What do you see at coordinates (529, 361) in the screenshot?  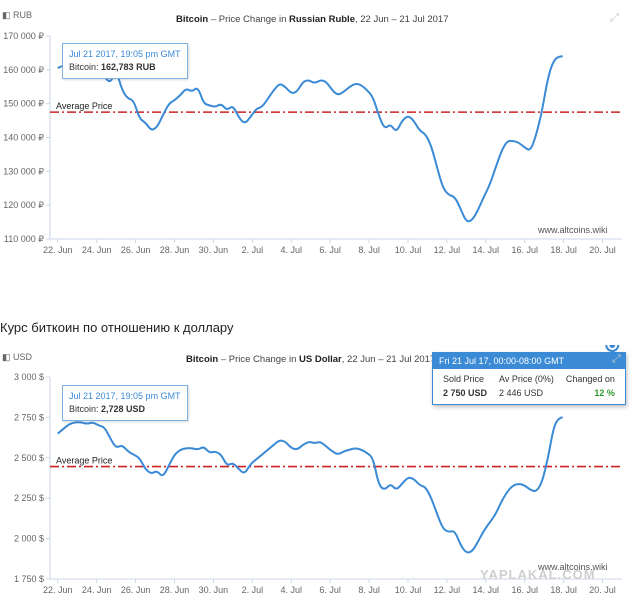 I see `popup-header: Fri 21 Jul 17, 00:00-08:00 GMT` at bounding box center [529, 361].